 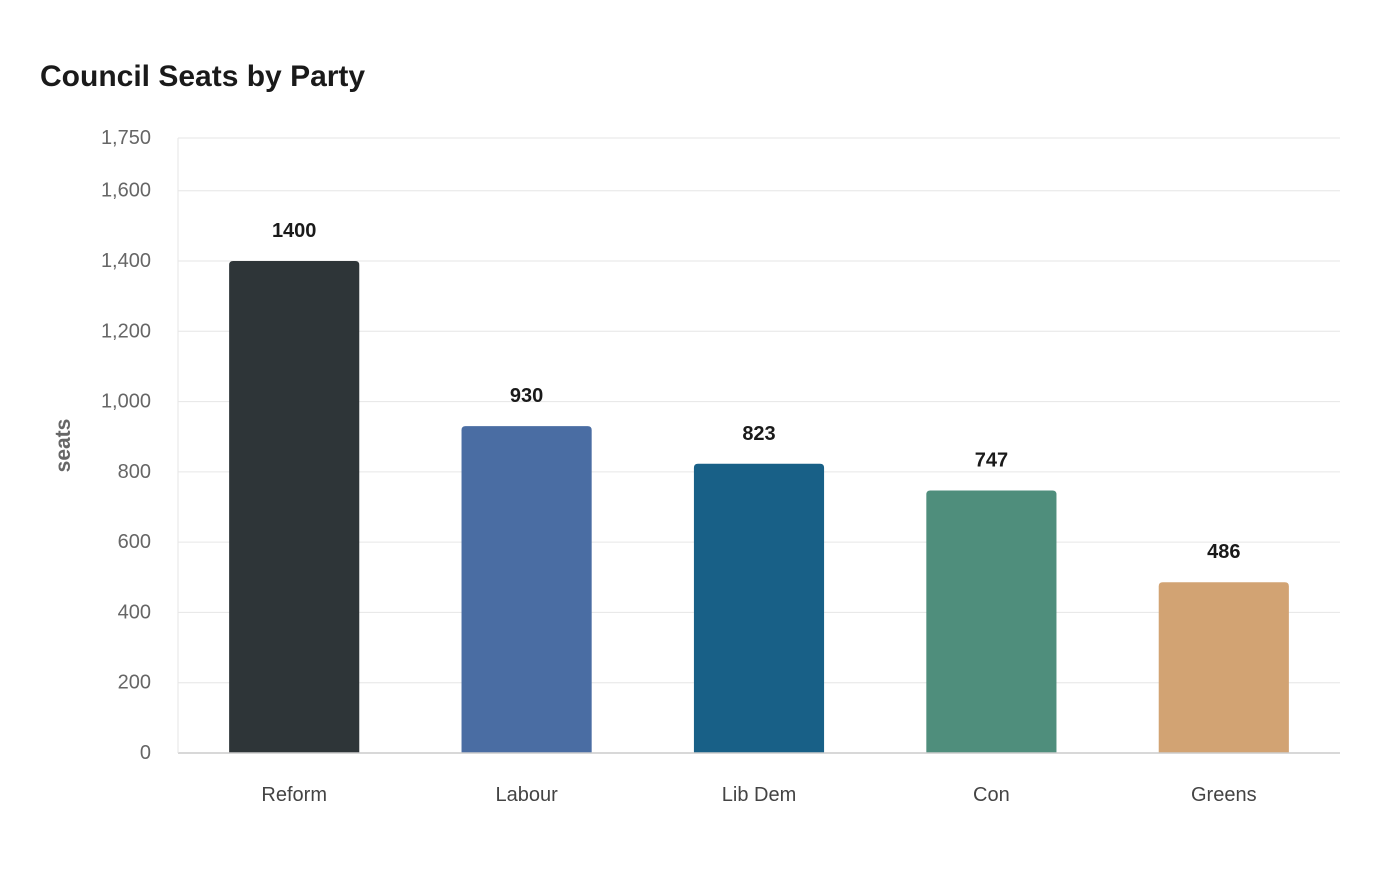 I want to click on data-label: 930, so click(x=526, y=396).